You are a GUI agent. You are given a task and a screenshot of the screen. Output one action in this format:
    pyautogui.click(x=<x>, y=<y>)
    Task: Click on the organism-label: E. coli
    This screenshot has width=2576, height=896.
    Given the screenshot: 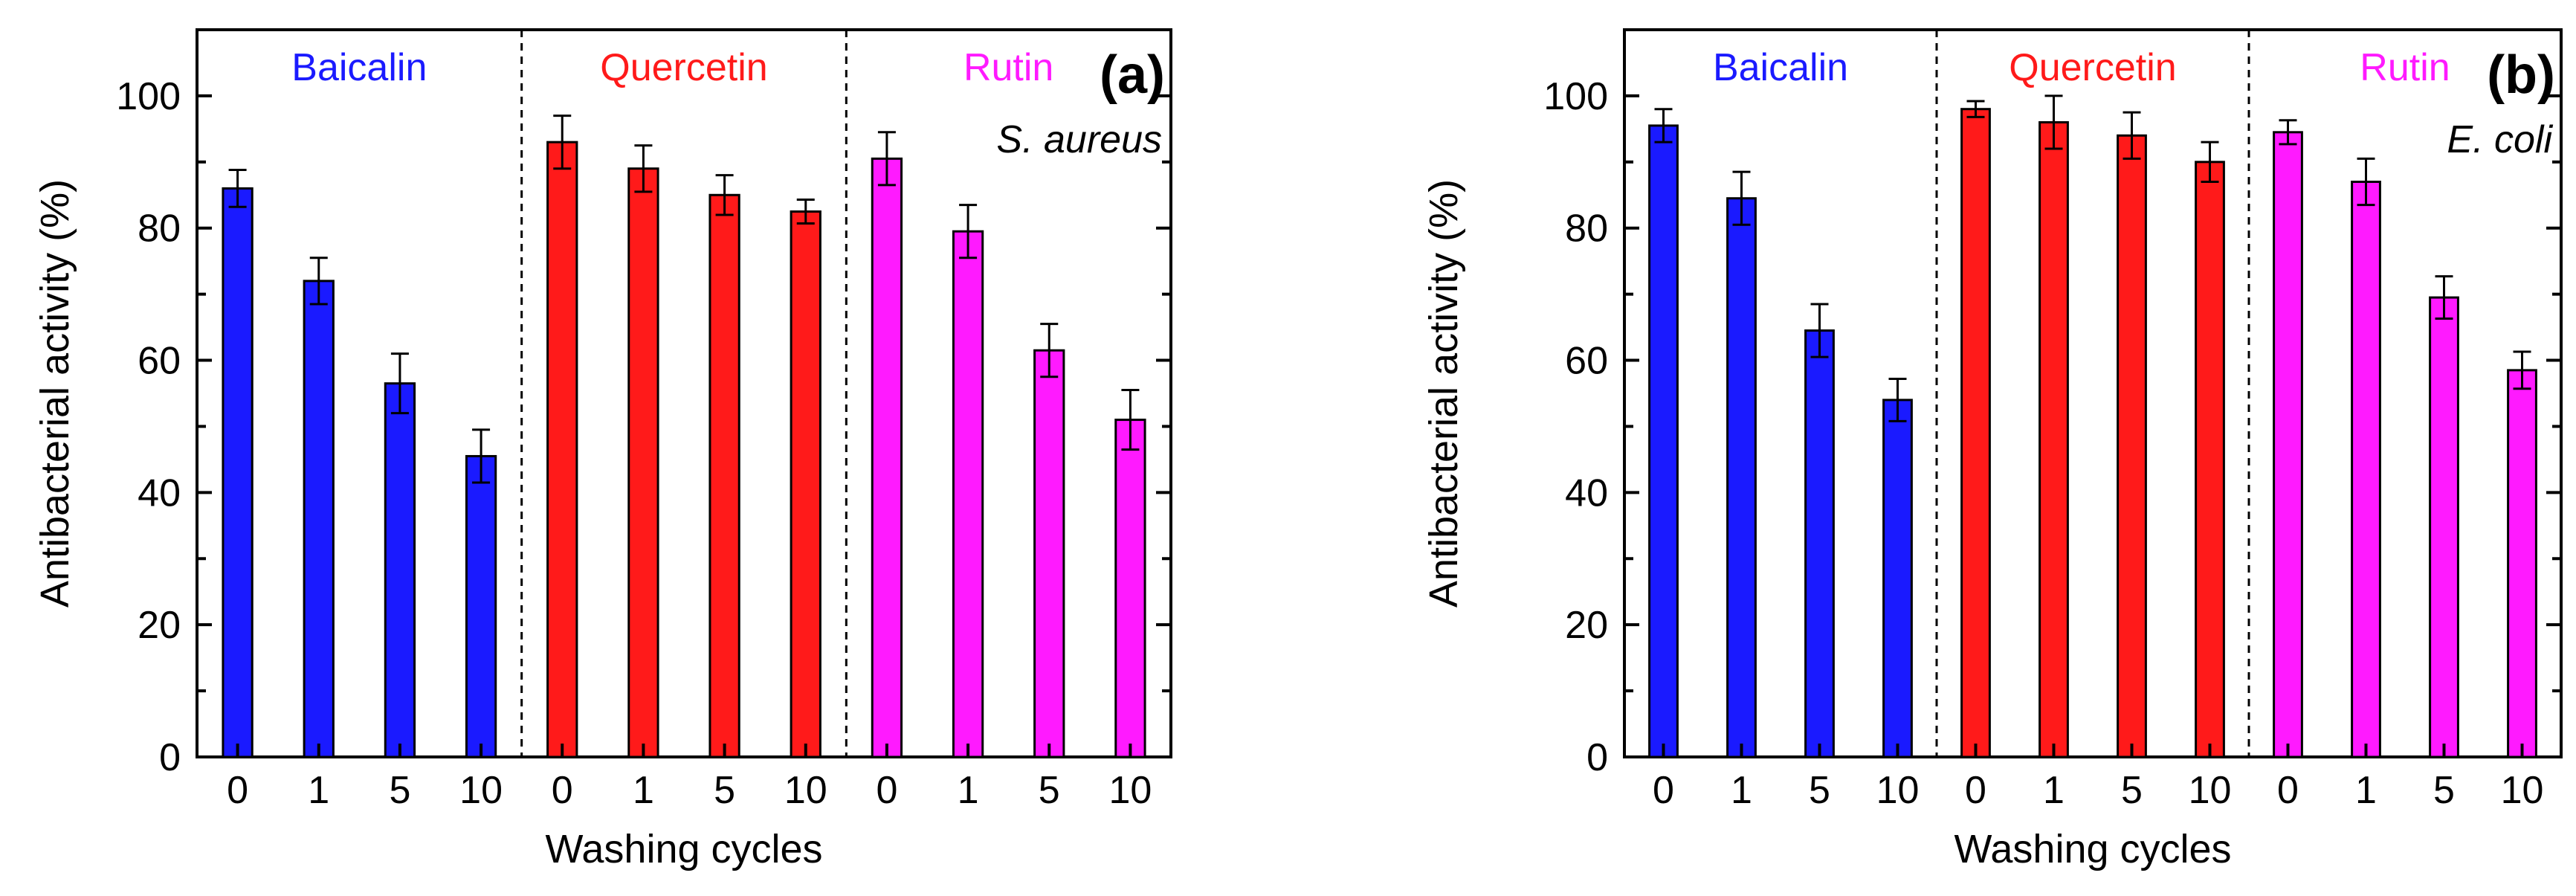 What is the action you would take?
    pyautogui.click(x=2500, y=139)
    